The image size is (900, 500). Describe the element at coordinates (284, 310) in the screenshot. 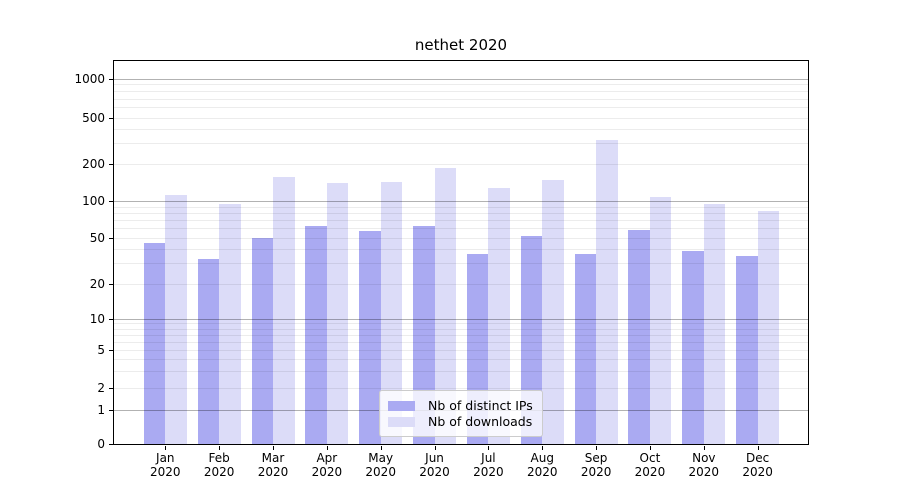

I see `bar-downloads-mar` at that location.